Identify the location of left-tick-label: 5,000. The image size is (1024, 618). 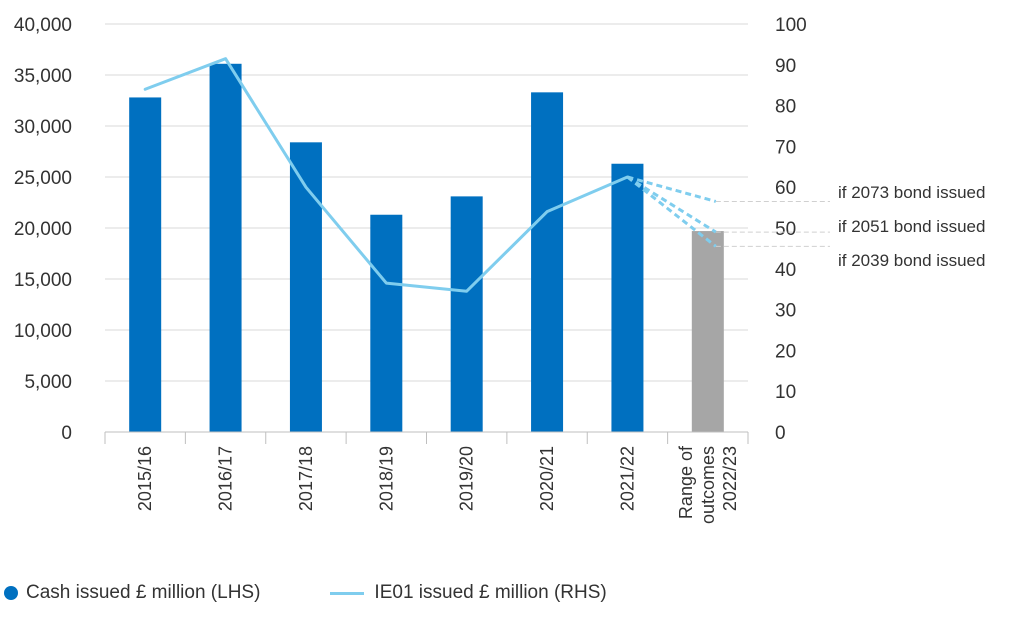
(48, 382).